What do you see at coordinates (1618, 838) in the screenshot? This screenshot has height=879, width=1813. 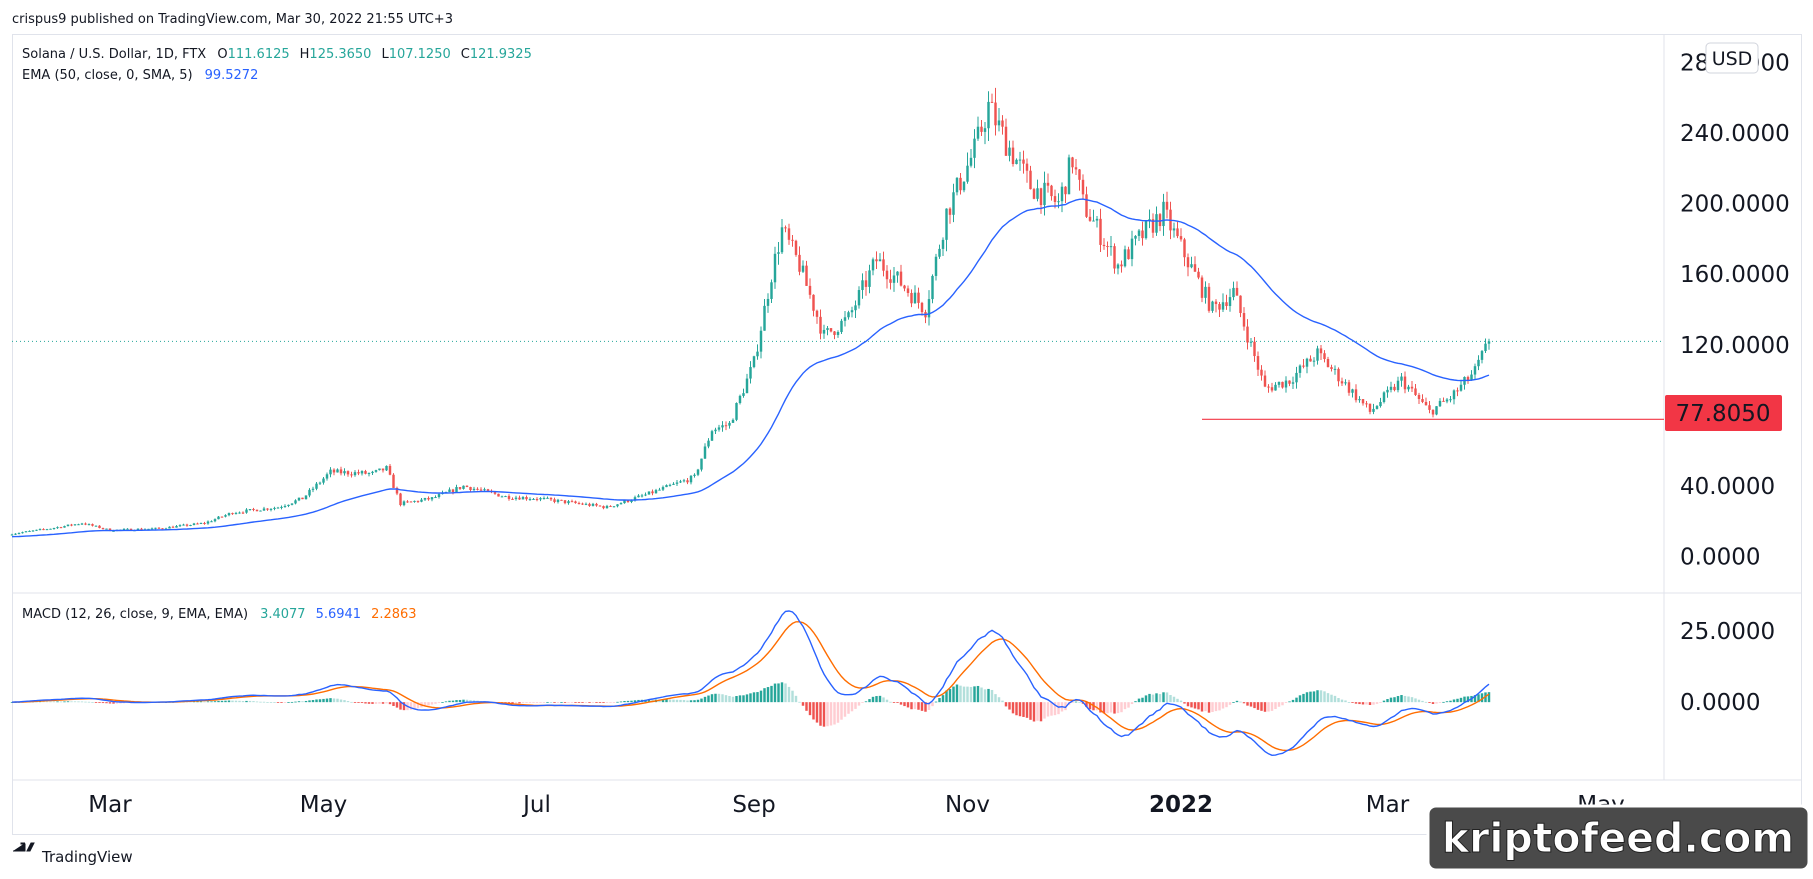 I see `kriptofeed-watermark: kriptofeed.com` at bounding box center [1618, 838].